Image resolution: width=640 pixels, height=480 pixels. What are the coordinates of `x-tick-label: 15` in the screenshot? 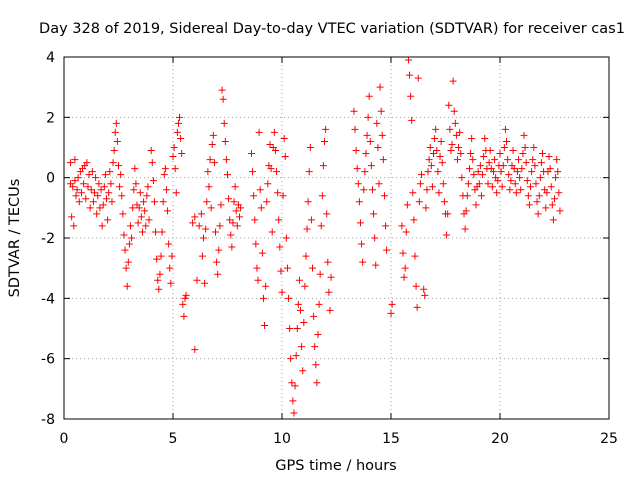 It's located at (391, 439).